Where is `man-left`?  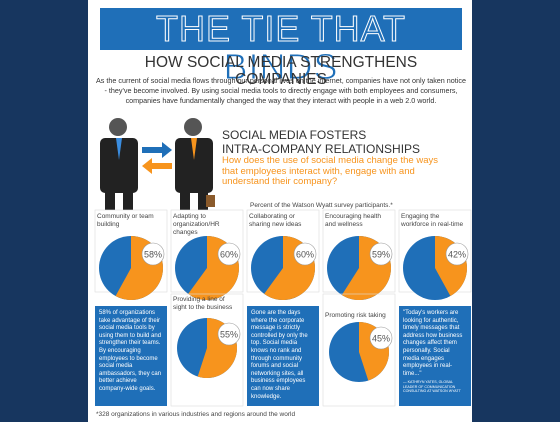
man-left is located at coordinates (119, 164).